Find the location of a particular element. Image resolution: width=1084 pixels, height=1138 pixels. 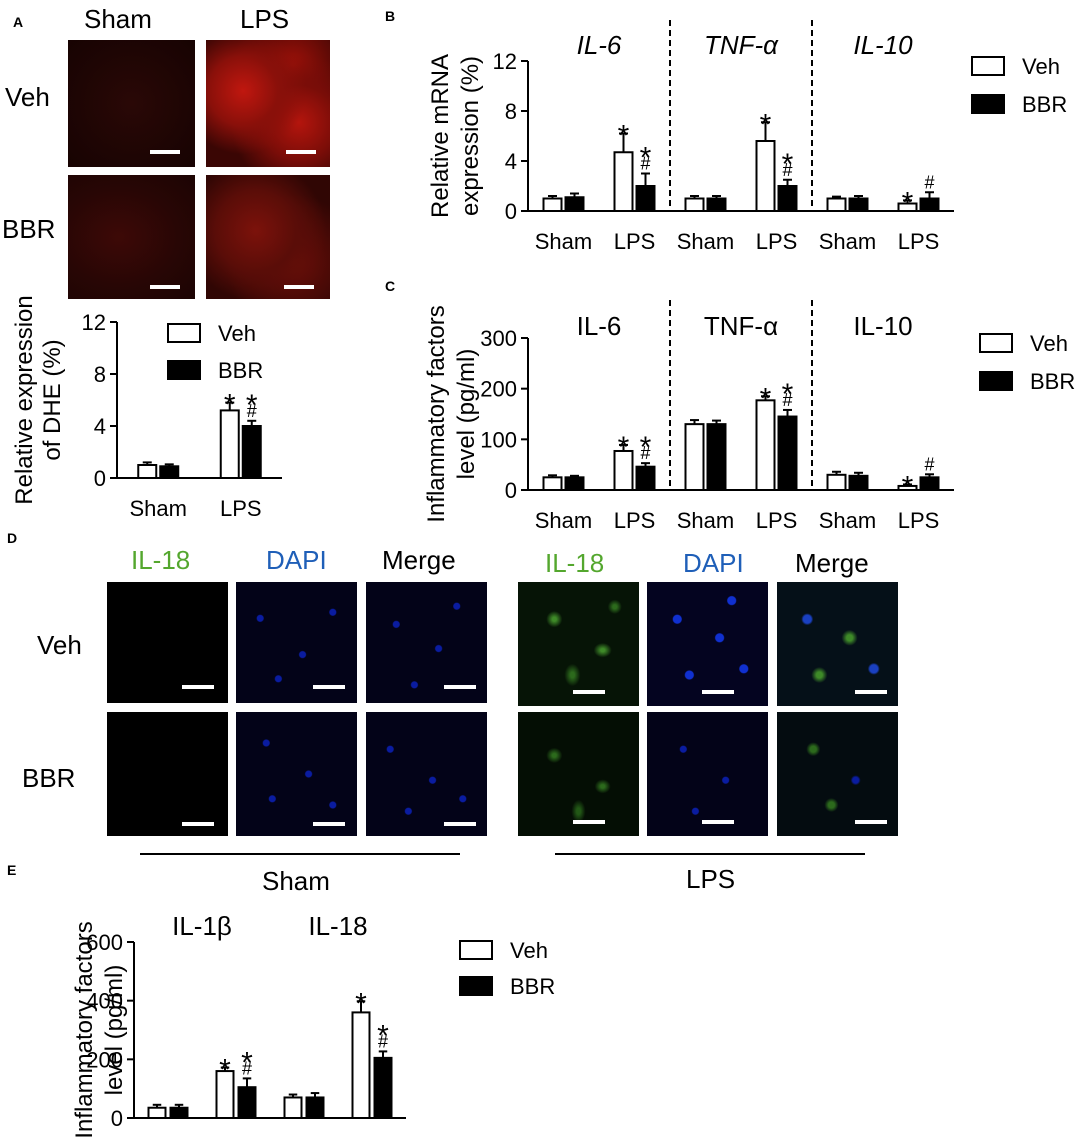

a-col-header-lps: LPS is located at coordinates (265, 19).